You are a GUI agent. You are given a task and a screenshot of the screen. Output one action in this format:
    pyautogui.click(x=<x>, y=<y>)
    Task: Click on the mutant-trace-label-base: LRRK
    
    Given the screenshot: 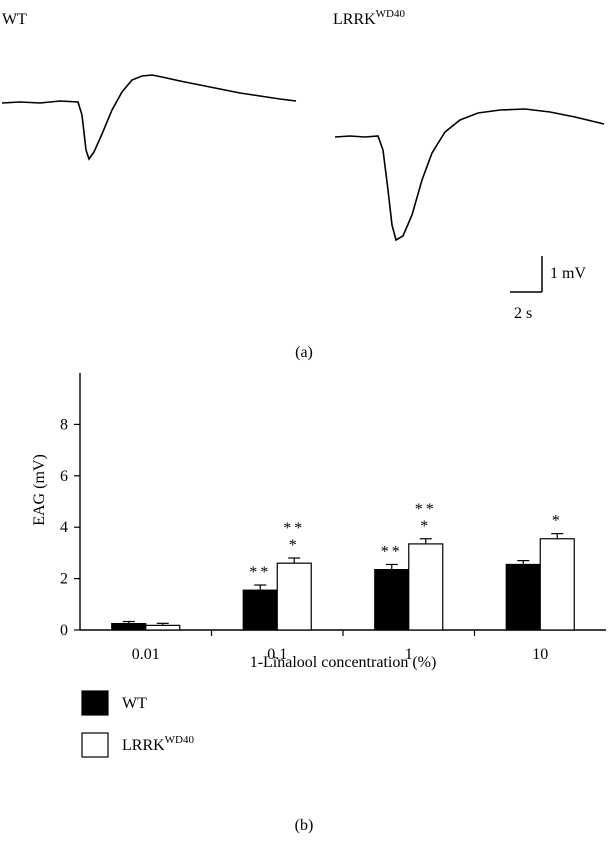 What is the action you would take?
    pyautogui.click(x=354, y=19)
    